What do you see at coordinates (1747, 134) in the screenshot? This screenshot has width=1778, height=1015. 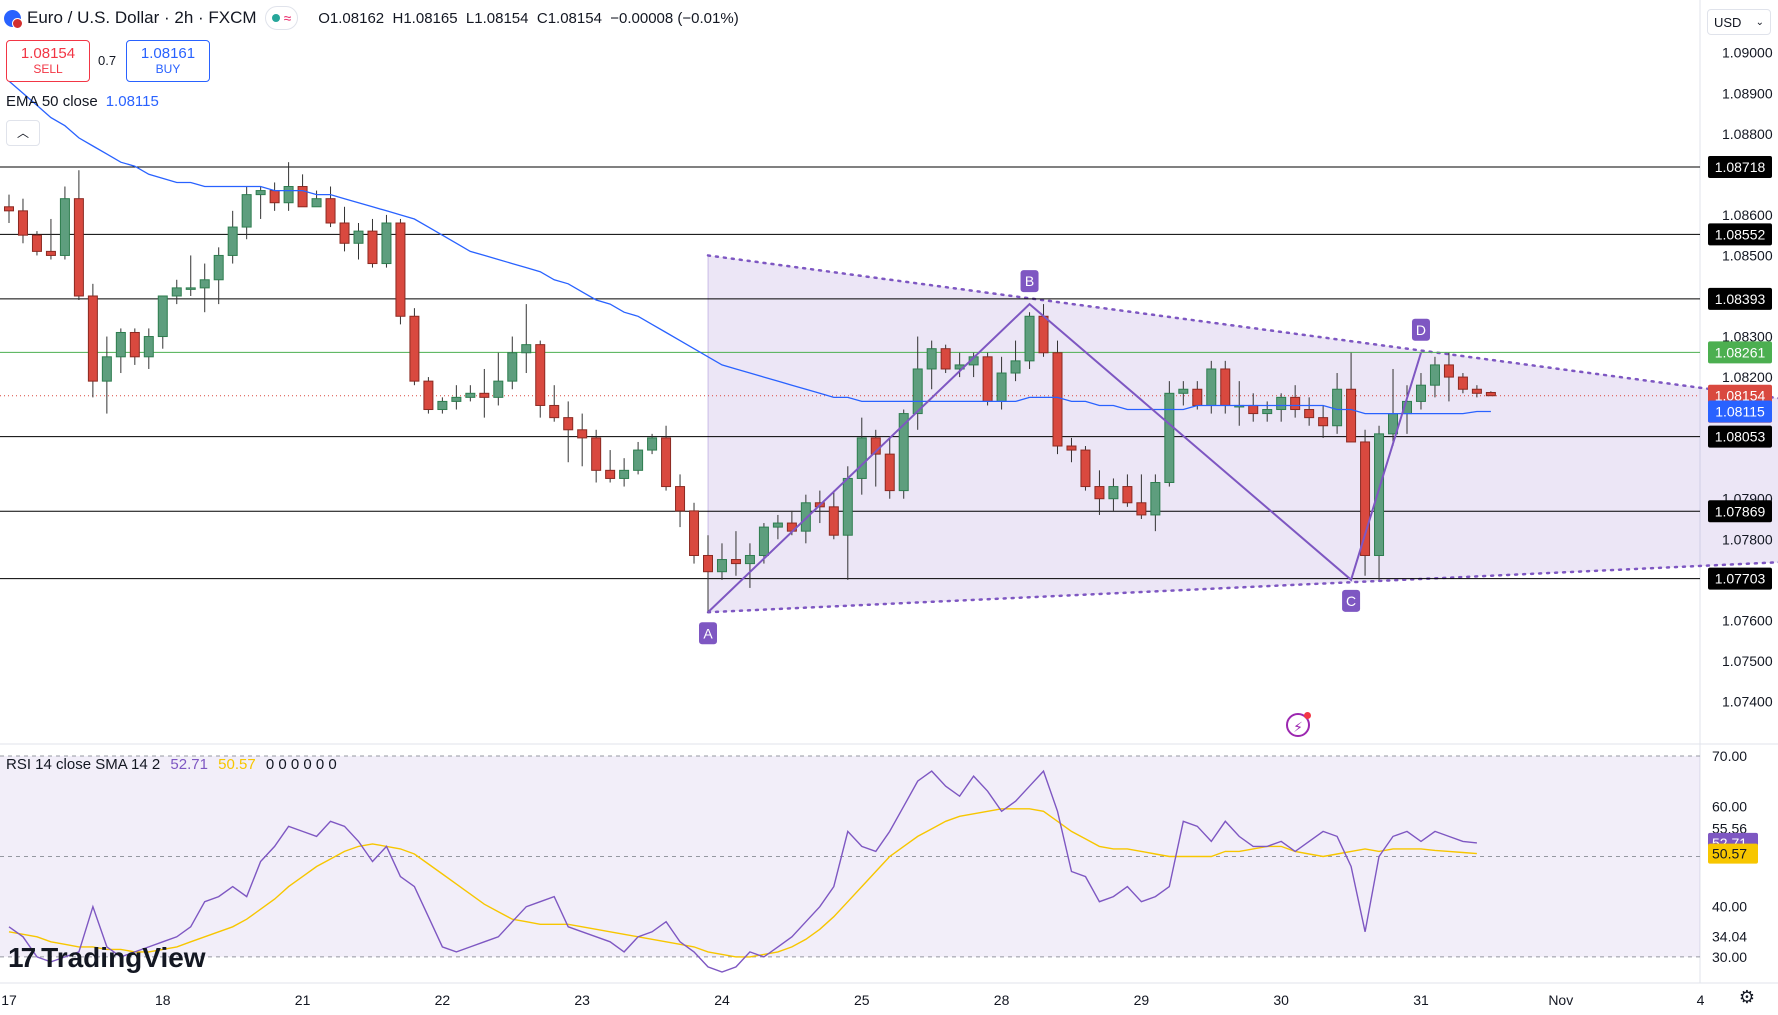 I see `price-axis-tick: 1.08800` at bounding box center [1747, 134].